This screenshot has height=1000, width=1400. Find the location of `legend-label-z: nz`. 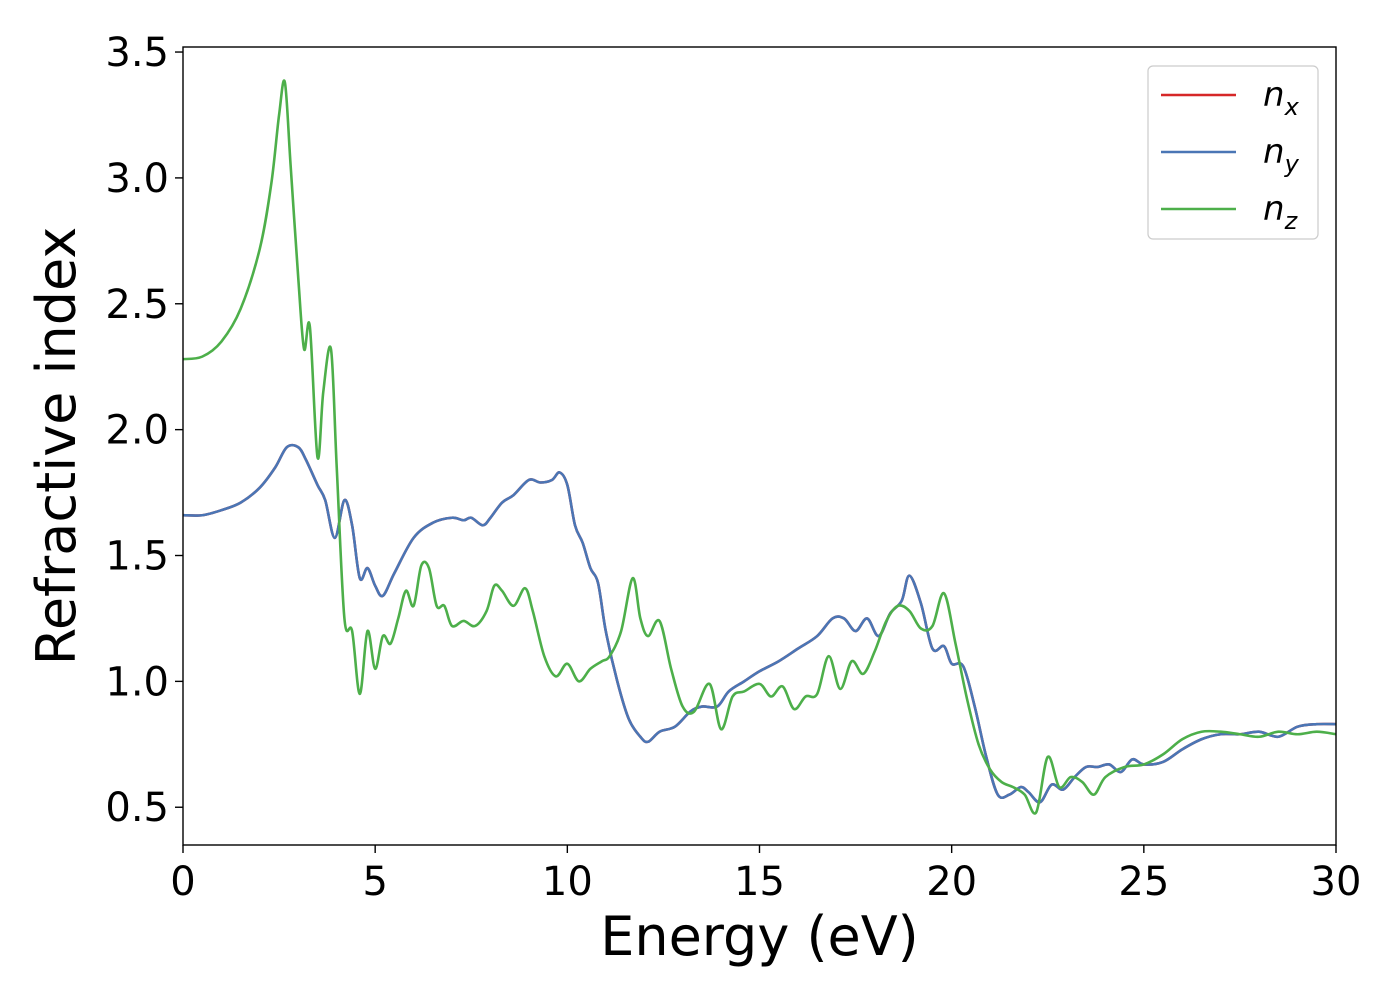

legend-label-z: nz is located at coordinates (1281, 212).